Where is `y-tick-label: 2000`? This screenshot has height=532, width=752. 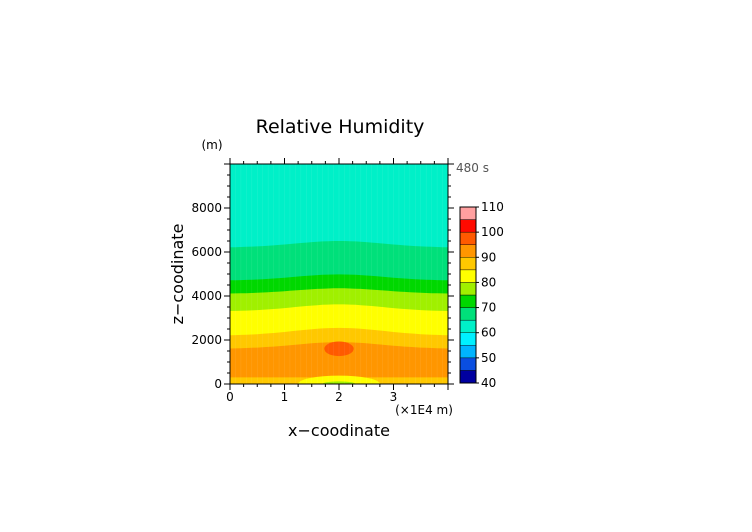 y-tick-label: 2000 is located at coordinates (206, 340).